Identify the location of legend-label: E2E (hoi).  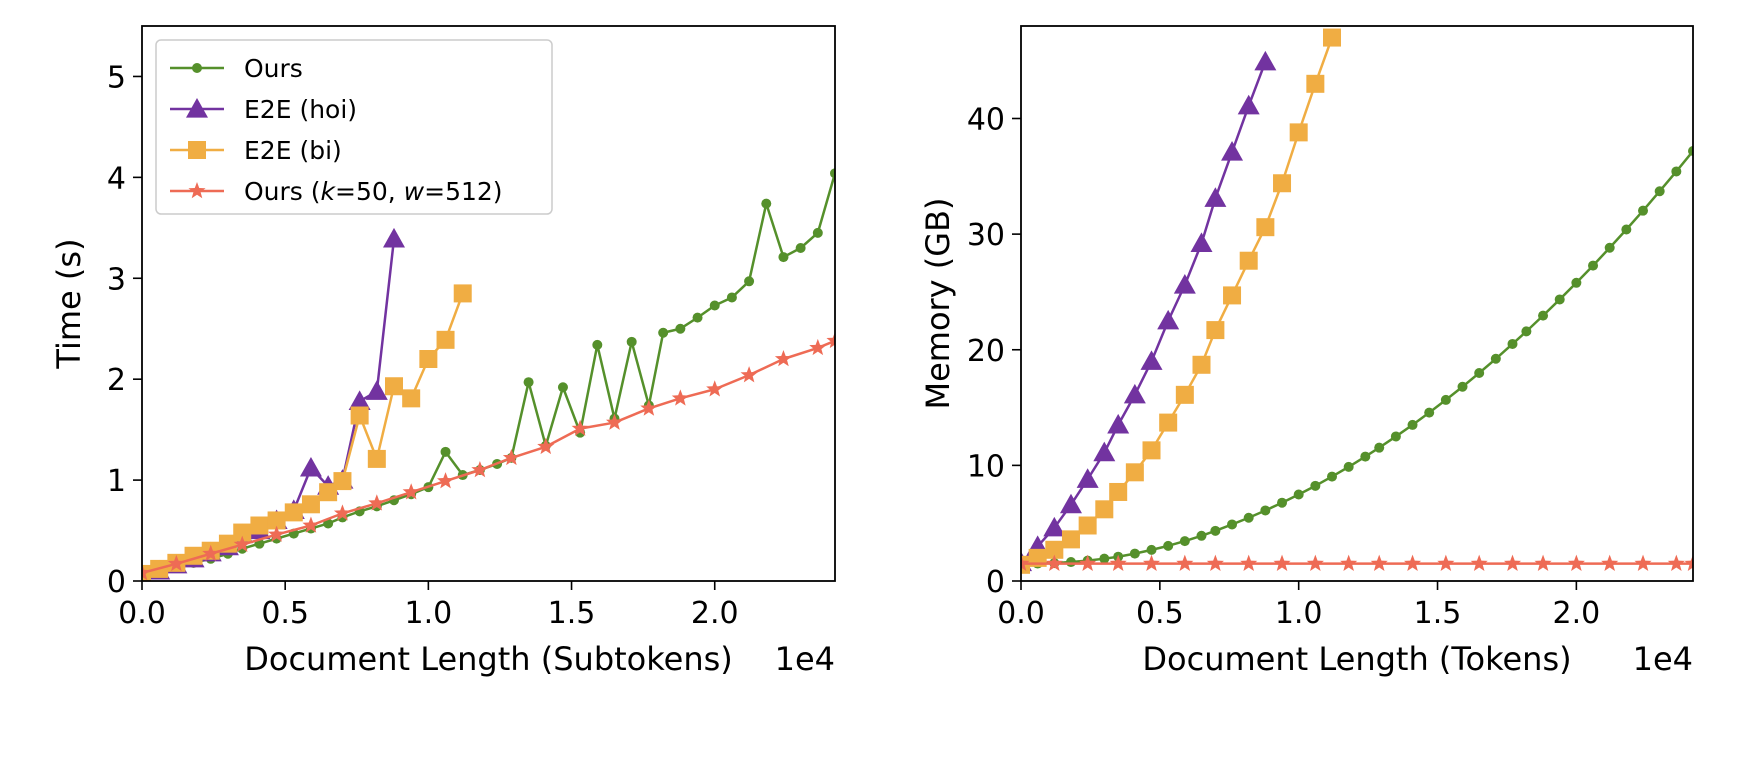
(300, 109).